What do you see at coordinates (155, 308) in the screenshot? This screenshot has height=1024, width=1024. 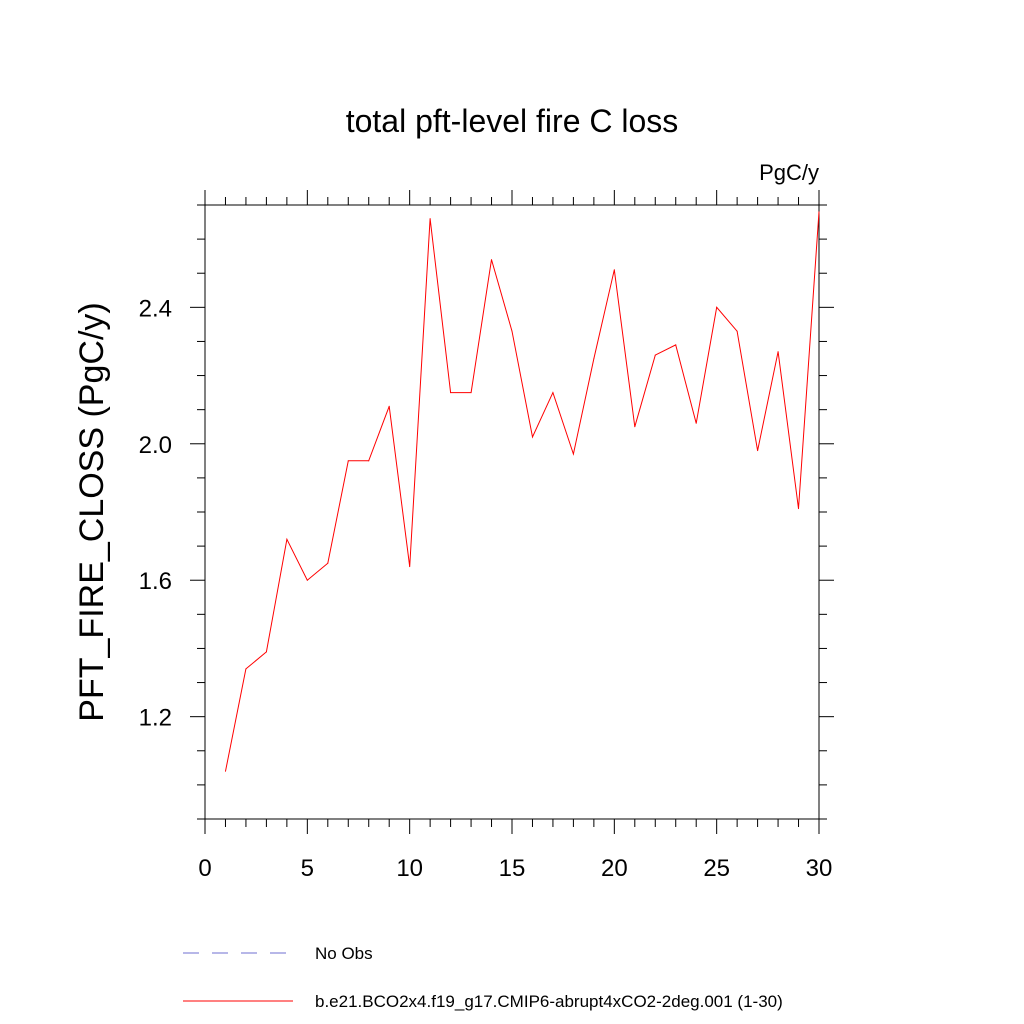 I see `y-tick-label: 2.4` at bounding box center [155, 308].